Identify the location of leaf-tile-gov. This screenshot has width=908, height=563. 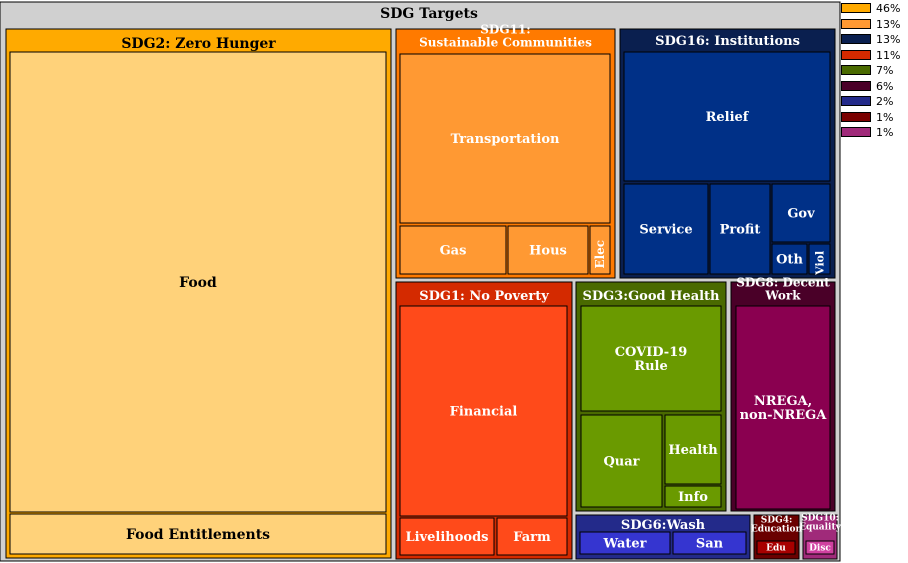
(801, 213).